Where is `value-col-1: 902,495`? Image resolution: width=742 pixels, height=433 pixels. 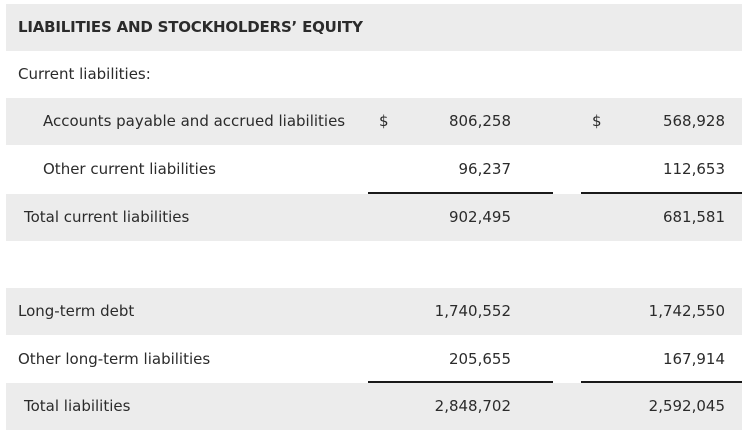
value-col-1: 902,495 is located at coordinates (479, 217).